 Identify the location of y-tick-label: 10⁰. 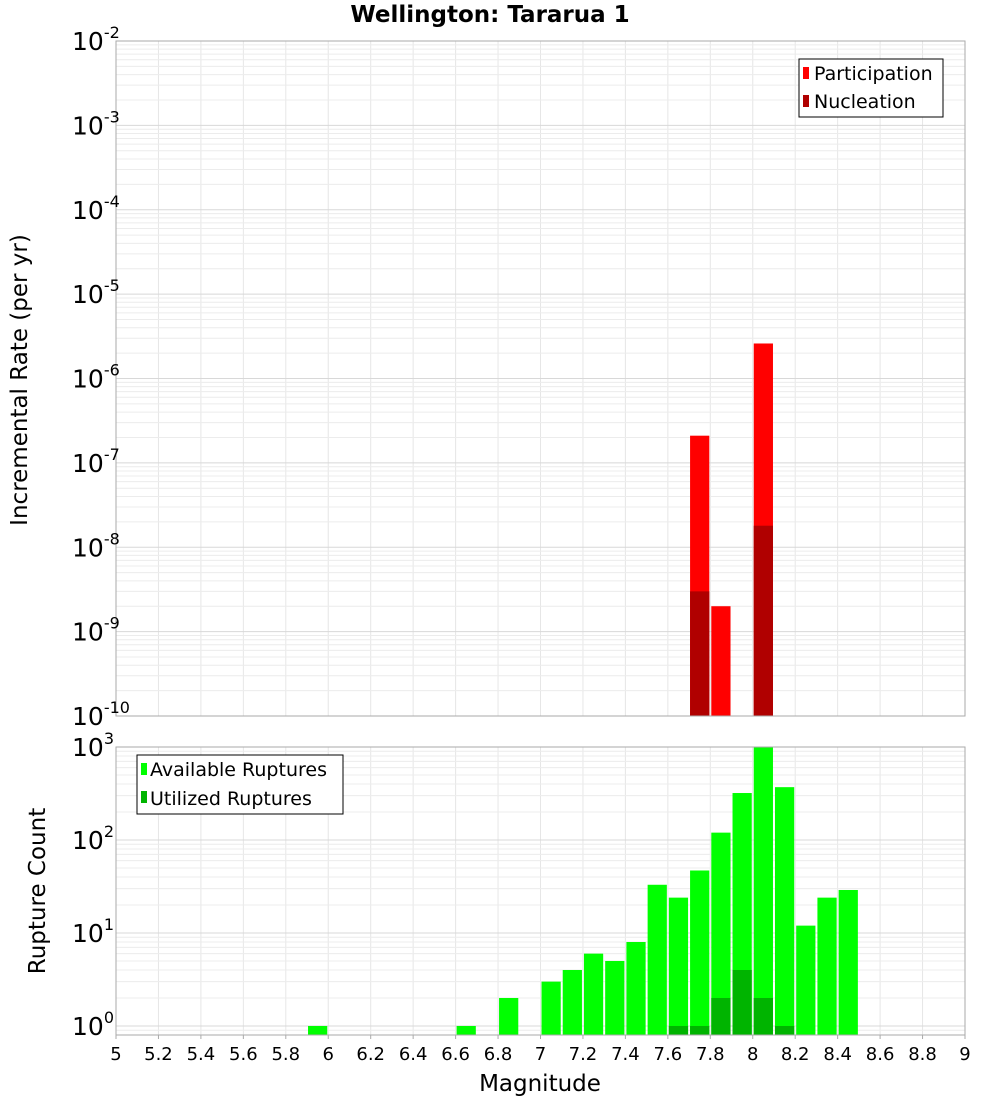
(93, 1024).